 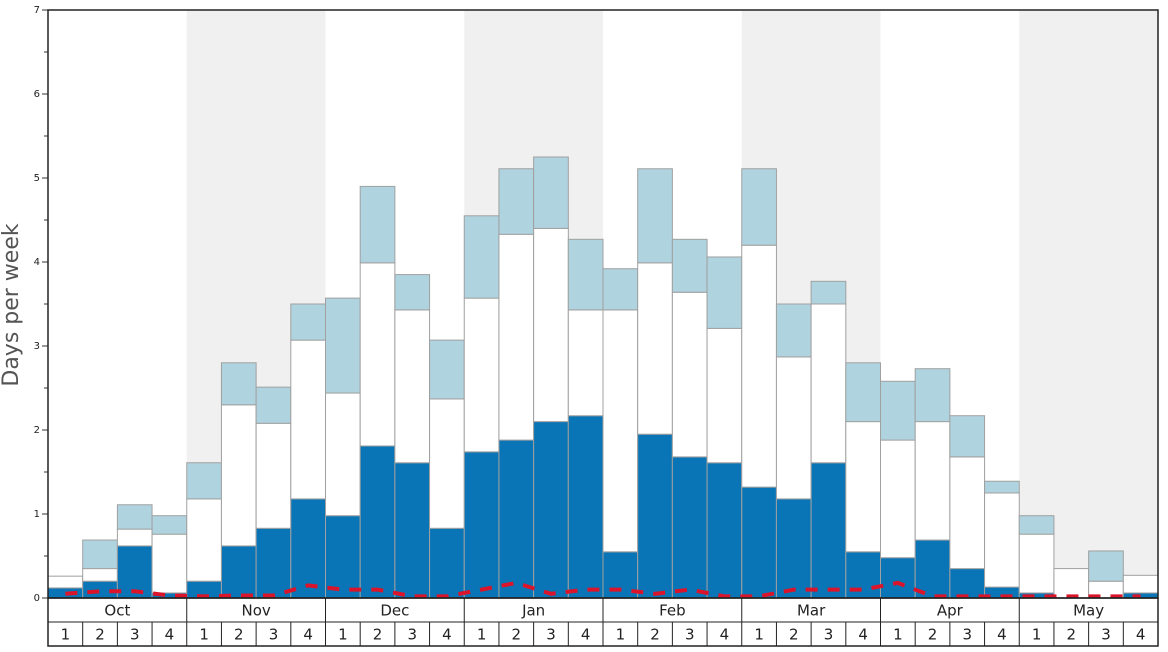 What do you see at coordinates (12, 304) in the screenshot?
I see `y-axis-label: Days per week` at bounding box center [12, 304].